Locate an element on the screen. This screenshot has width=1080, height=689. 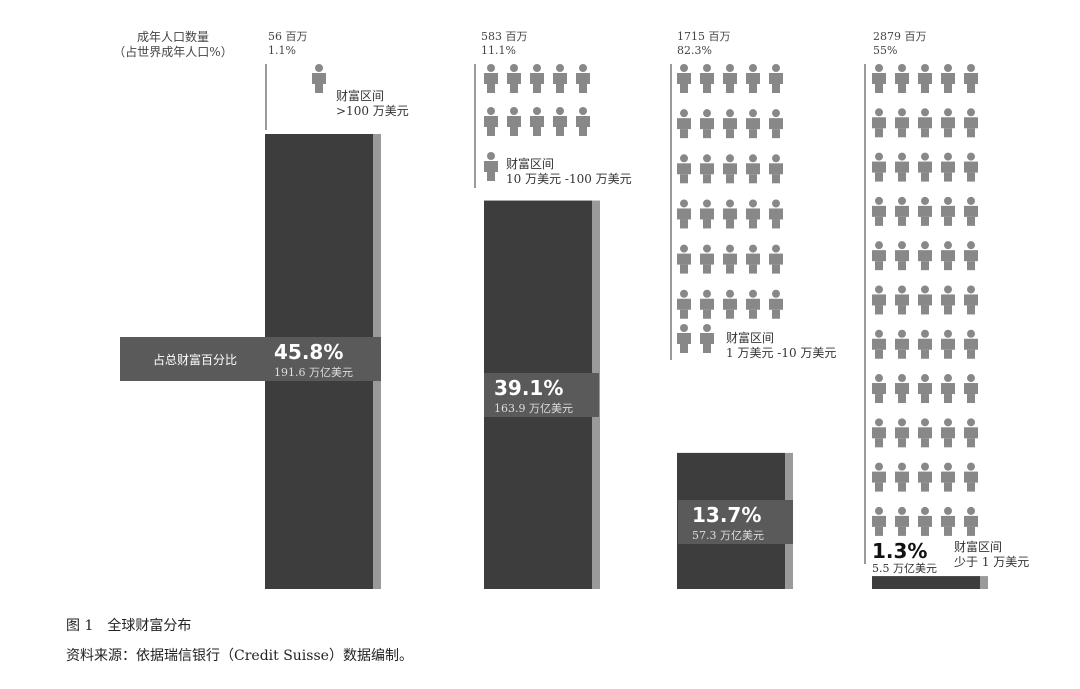
bar4-value-group: 1.3% 5.5 万亿美元 is located at coordinates (904, 558).